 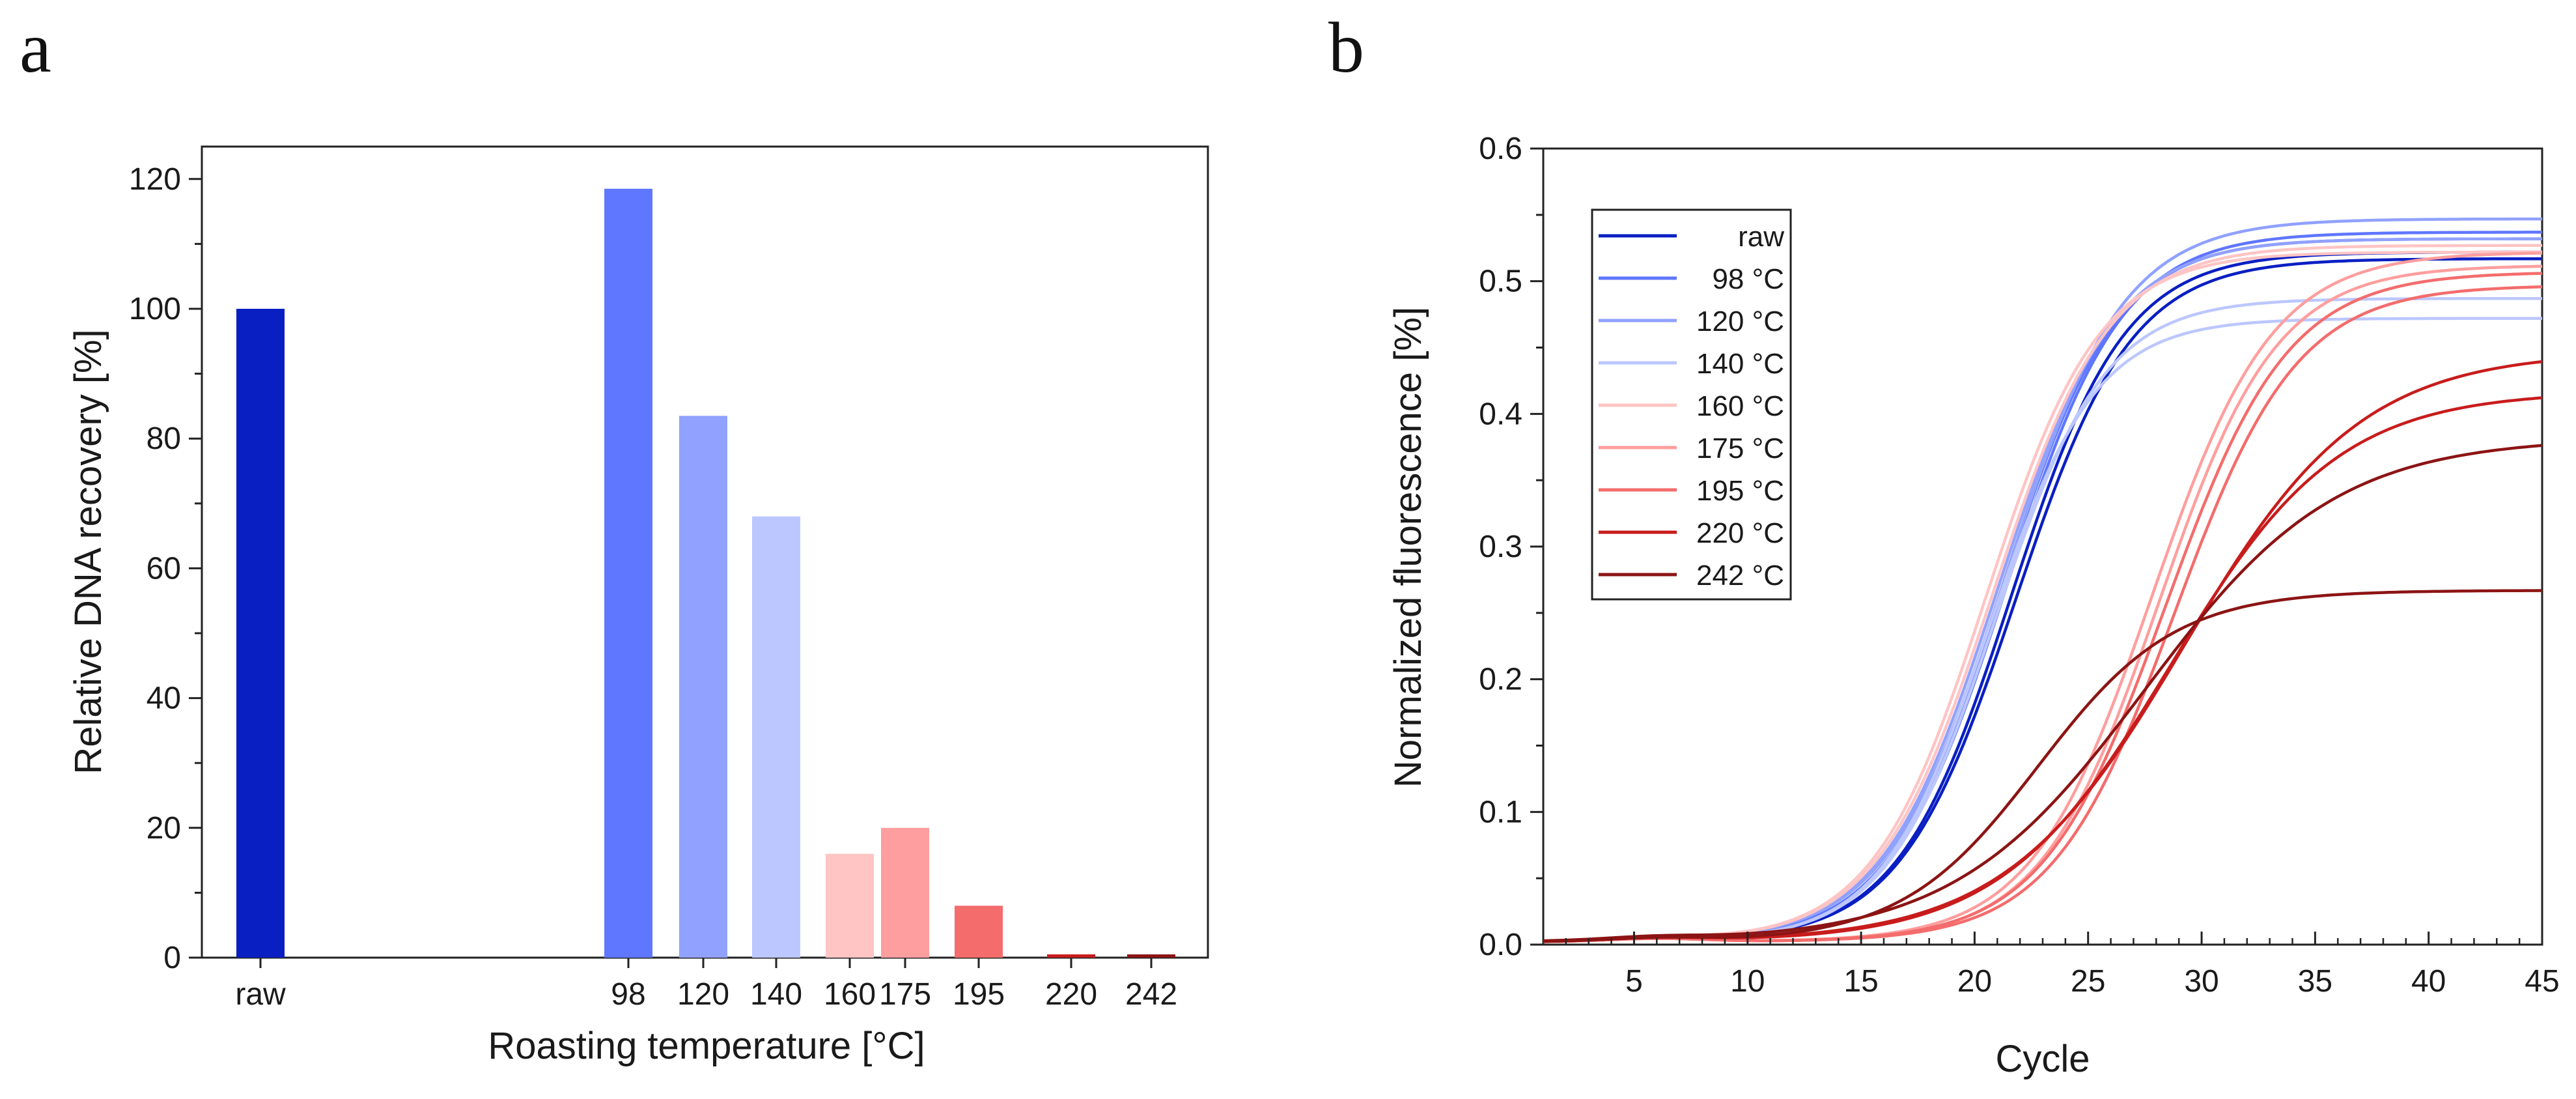 What do you see at coordinates (155, 309) in the screenshot?
I see `y-tick-label: 100` at bounding box center [155, 309].